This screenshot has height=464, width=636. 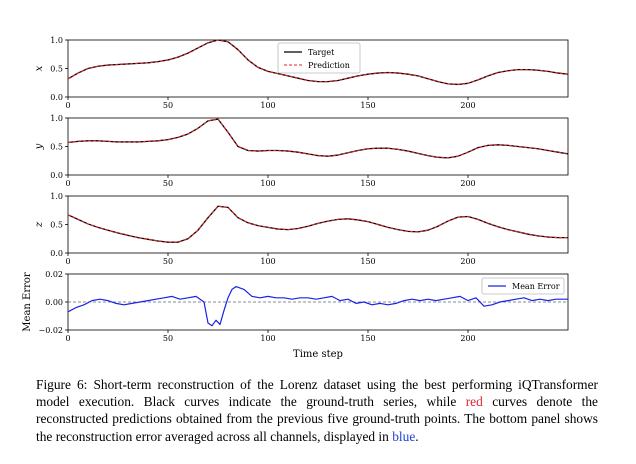 I want to click on panel-y-ytick-label: 0.5, so click(x=56, y=147).